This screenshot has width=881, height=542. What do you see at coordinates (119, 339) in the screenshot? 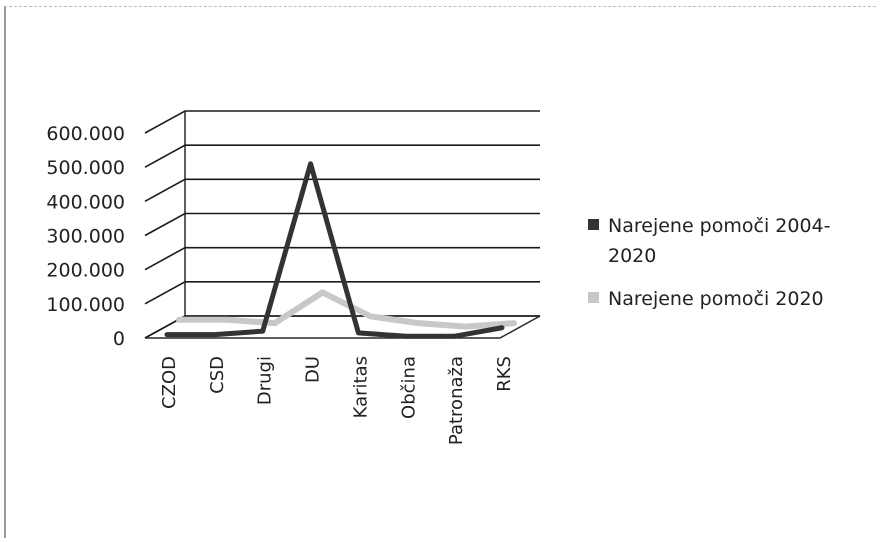
I see `y-tick-label: 0` at bounding box center [119, 339].